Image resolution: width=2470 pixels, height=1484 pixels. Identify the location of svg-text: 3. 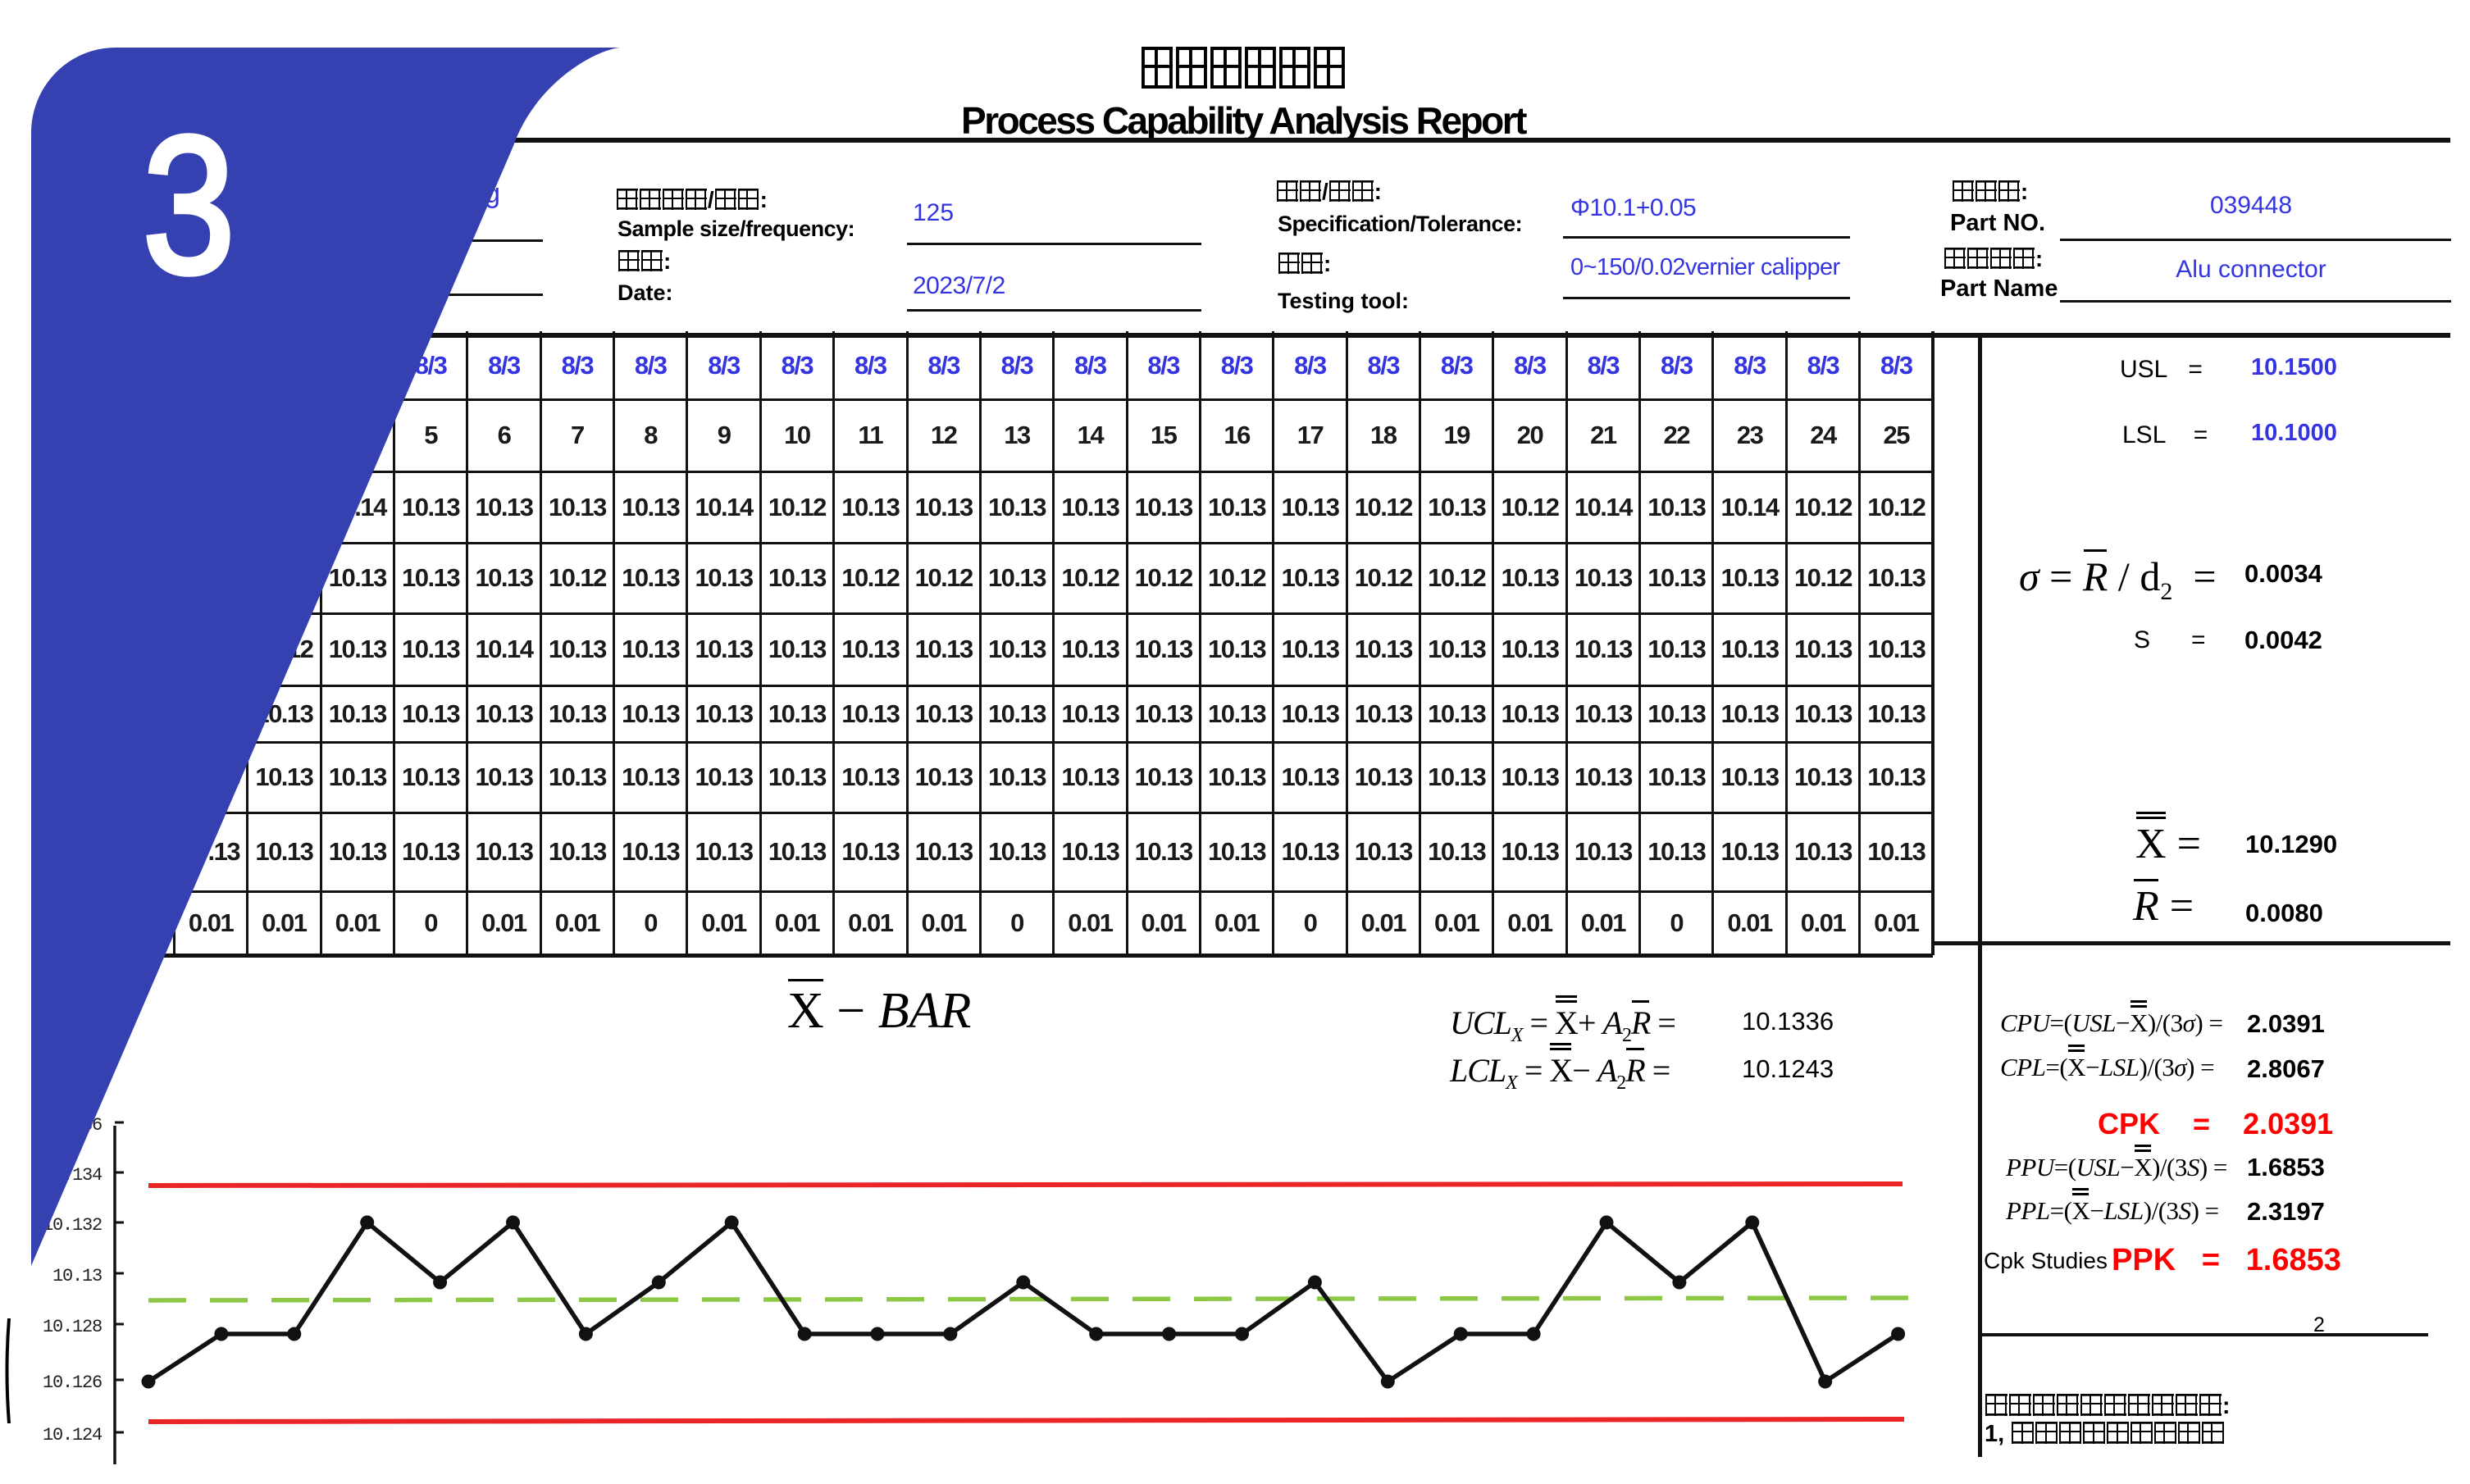
(189, 204).